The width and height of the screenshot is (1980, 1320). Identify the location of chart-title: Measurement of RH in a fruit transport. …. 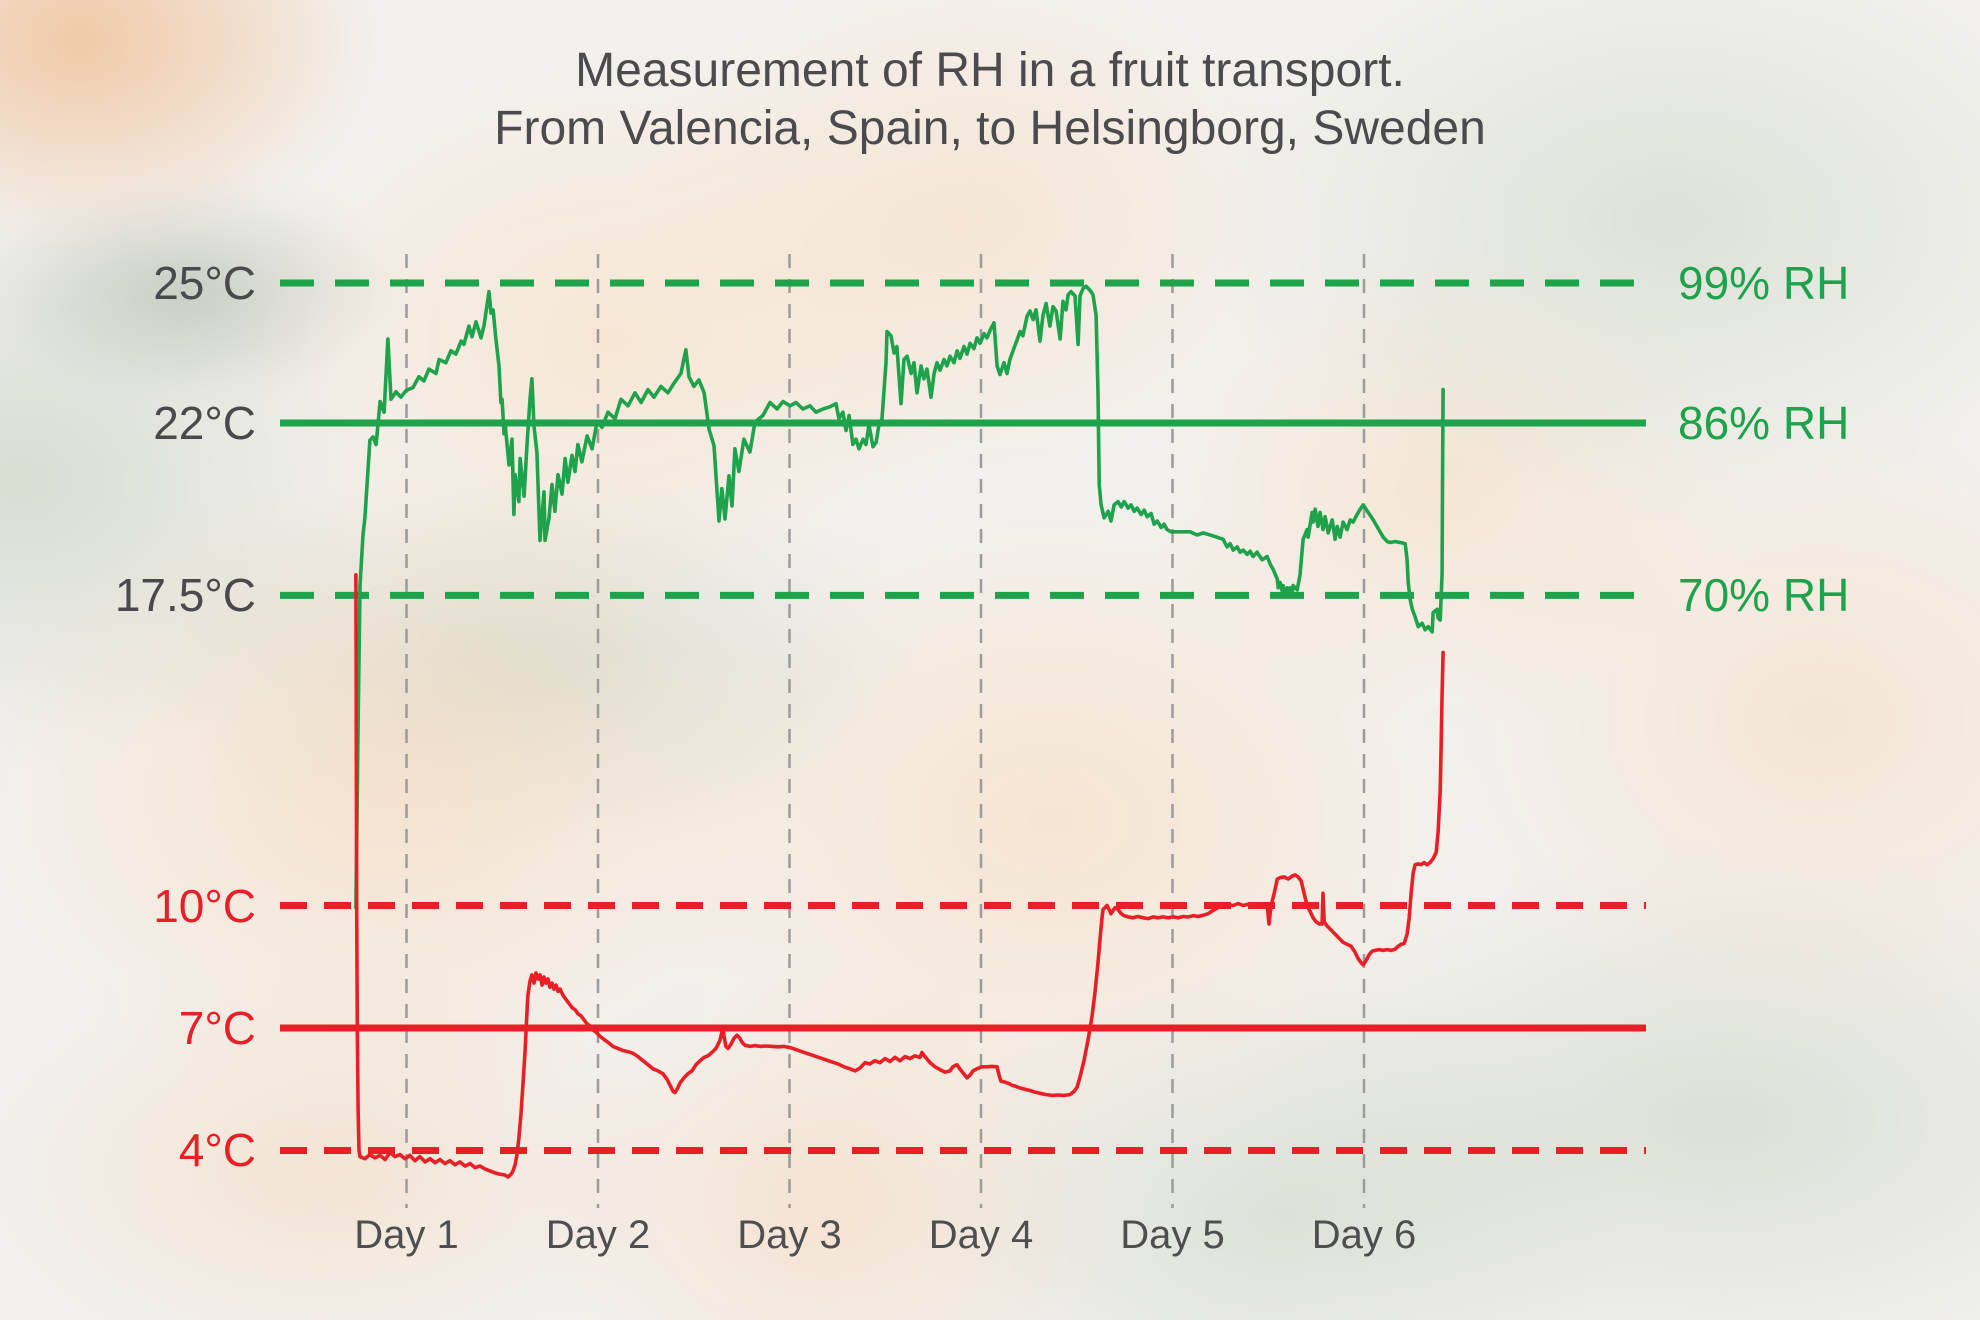
(990, 100).